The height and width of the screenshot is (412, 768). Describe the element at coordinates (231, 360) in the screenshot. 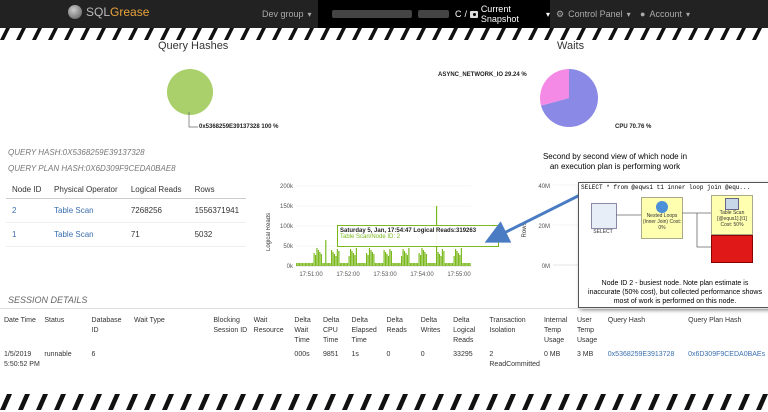

I see `session-cell` at that location.